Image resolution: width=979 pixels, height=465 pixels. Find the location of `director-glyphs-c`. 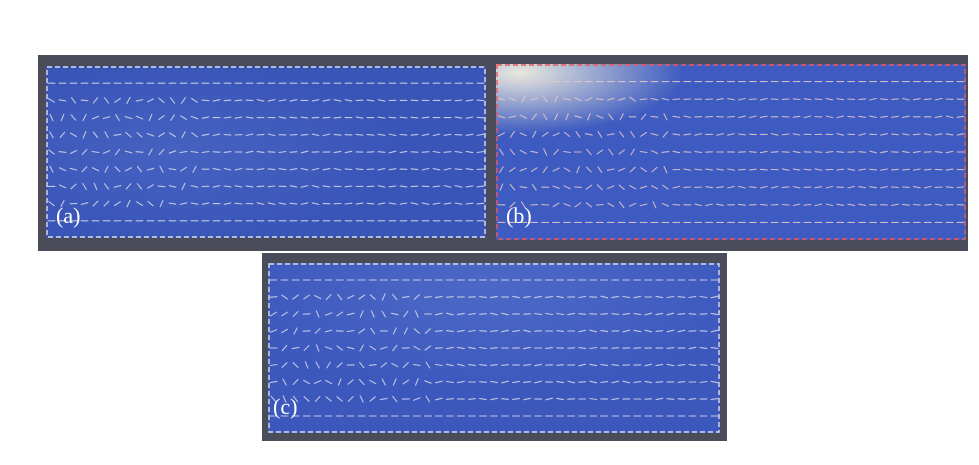

director-glyphs-c is located at coordinates (494, 348).